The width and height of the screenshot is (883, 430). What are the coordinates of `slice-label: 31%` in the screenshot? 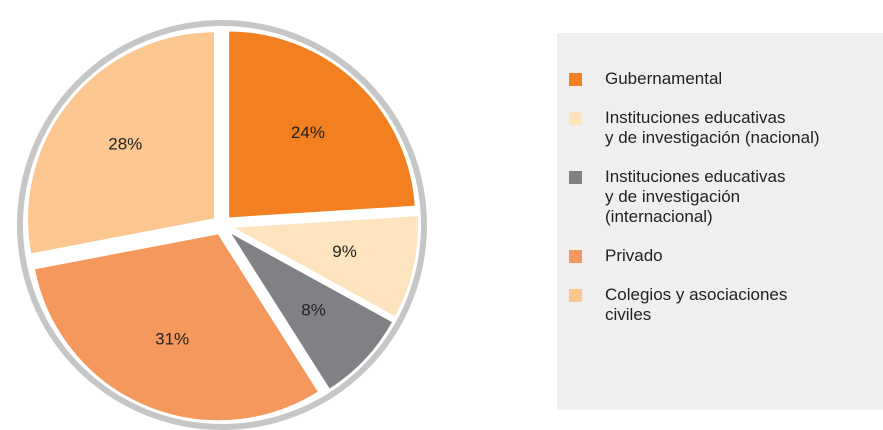 It's located at (172, 339).